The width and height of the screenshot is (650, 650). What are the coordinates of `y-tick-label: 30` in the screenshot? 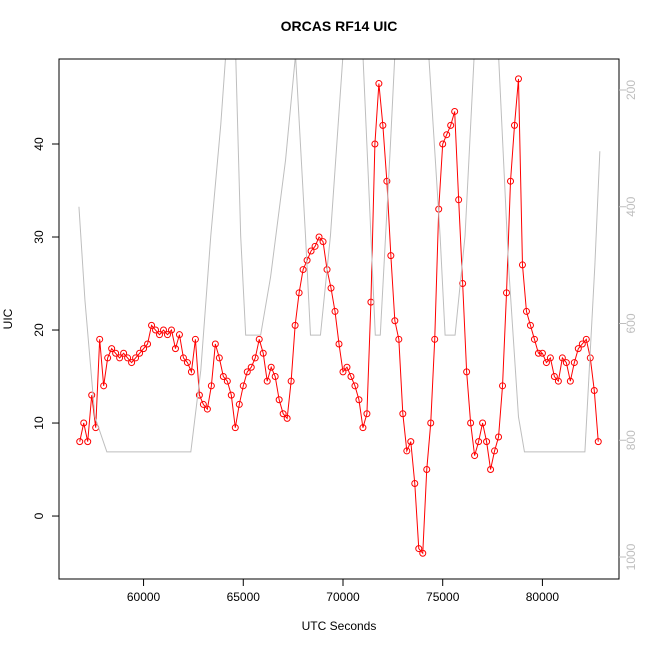 It's located at (39, 237).